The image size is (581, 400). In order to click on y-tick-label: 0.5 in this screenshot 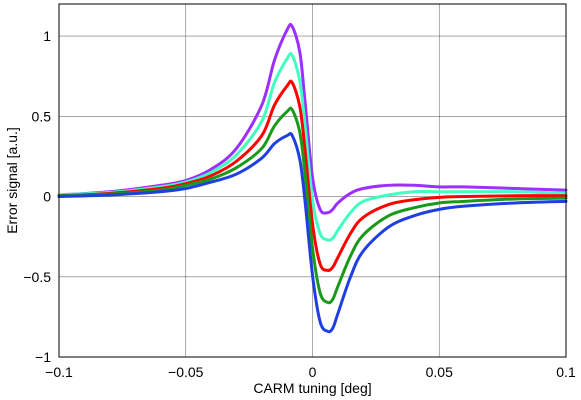, I will do `click(42, 116)`.